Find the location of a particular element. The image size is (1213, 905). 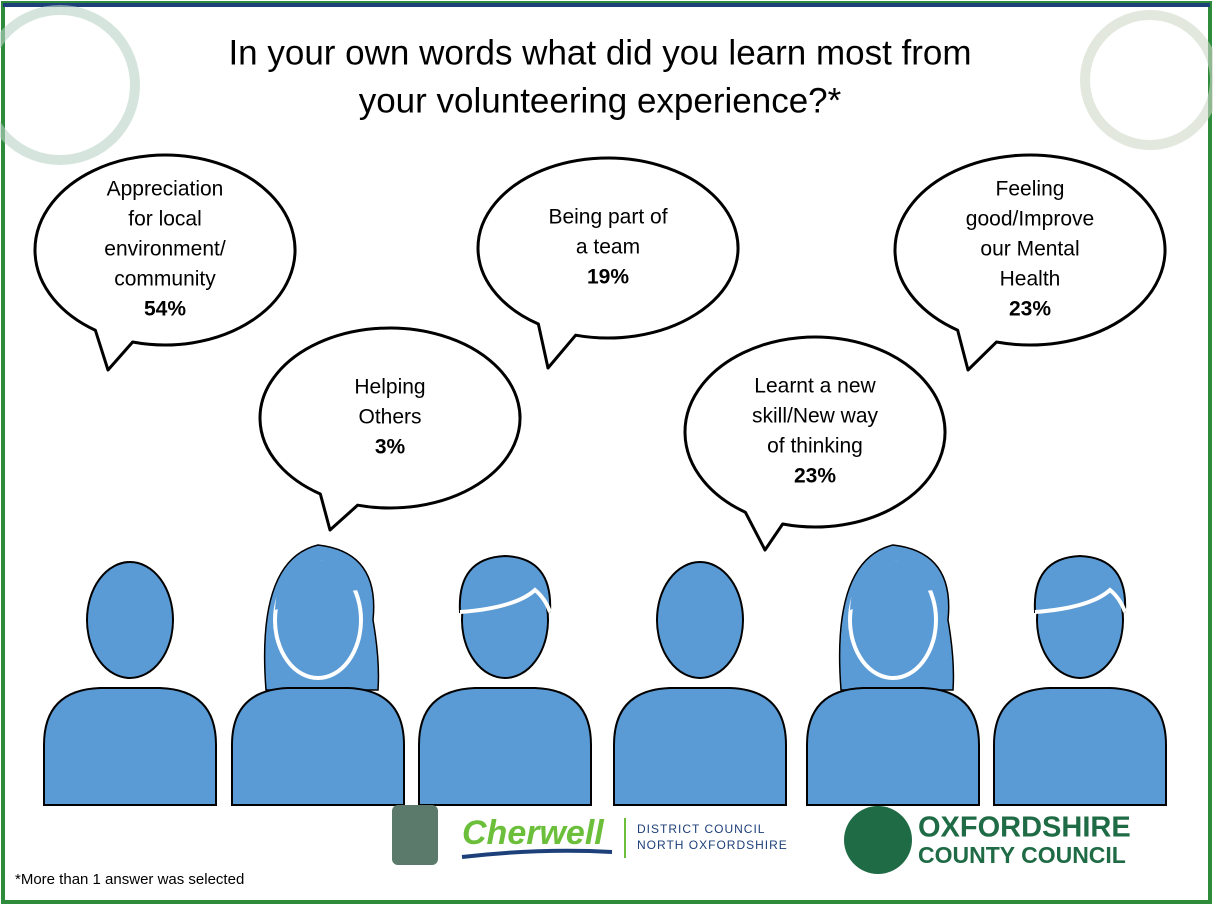

bubble-text: Helping is located at coordinates (389, 387).